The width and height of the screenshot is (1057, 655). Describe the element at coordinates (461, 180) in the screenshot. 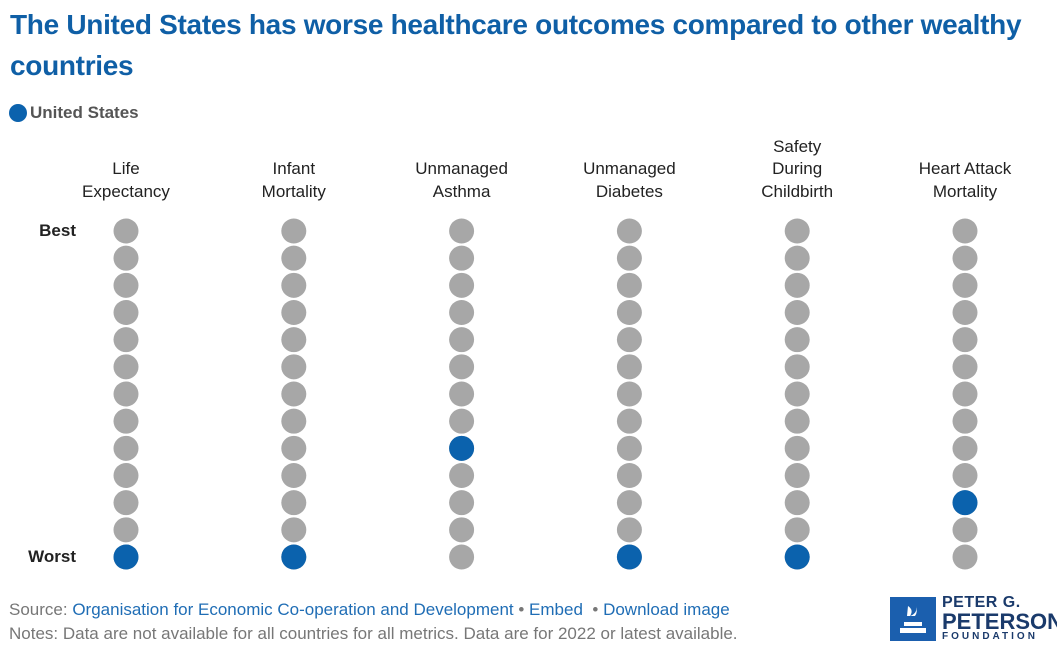

I see `category-label: Unmanaged Asthma` at that location.